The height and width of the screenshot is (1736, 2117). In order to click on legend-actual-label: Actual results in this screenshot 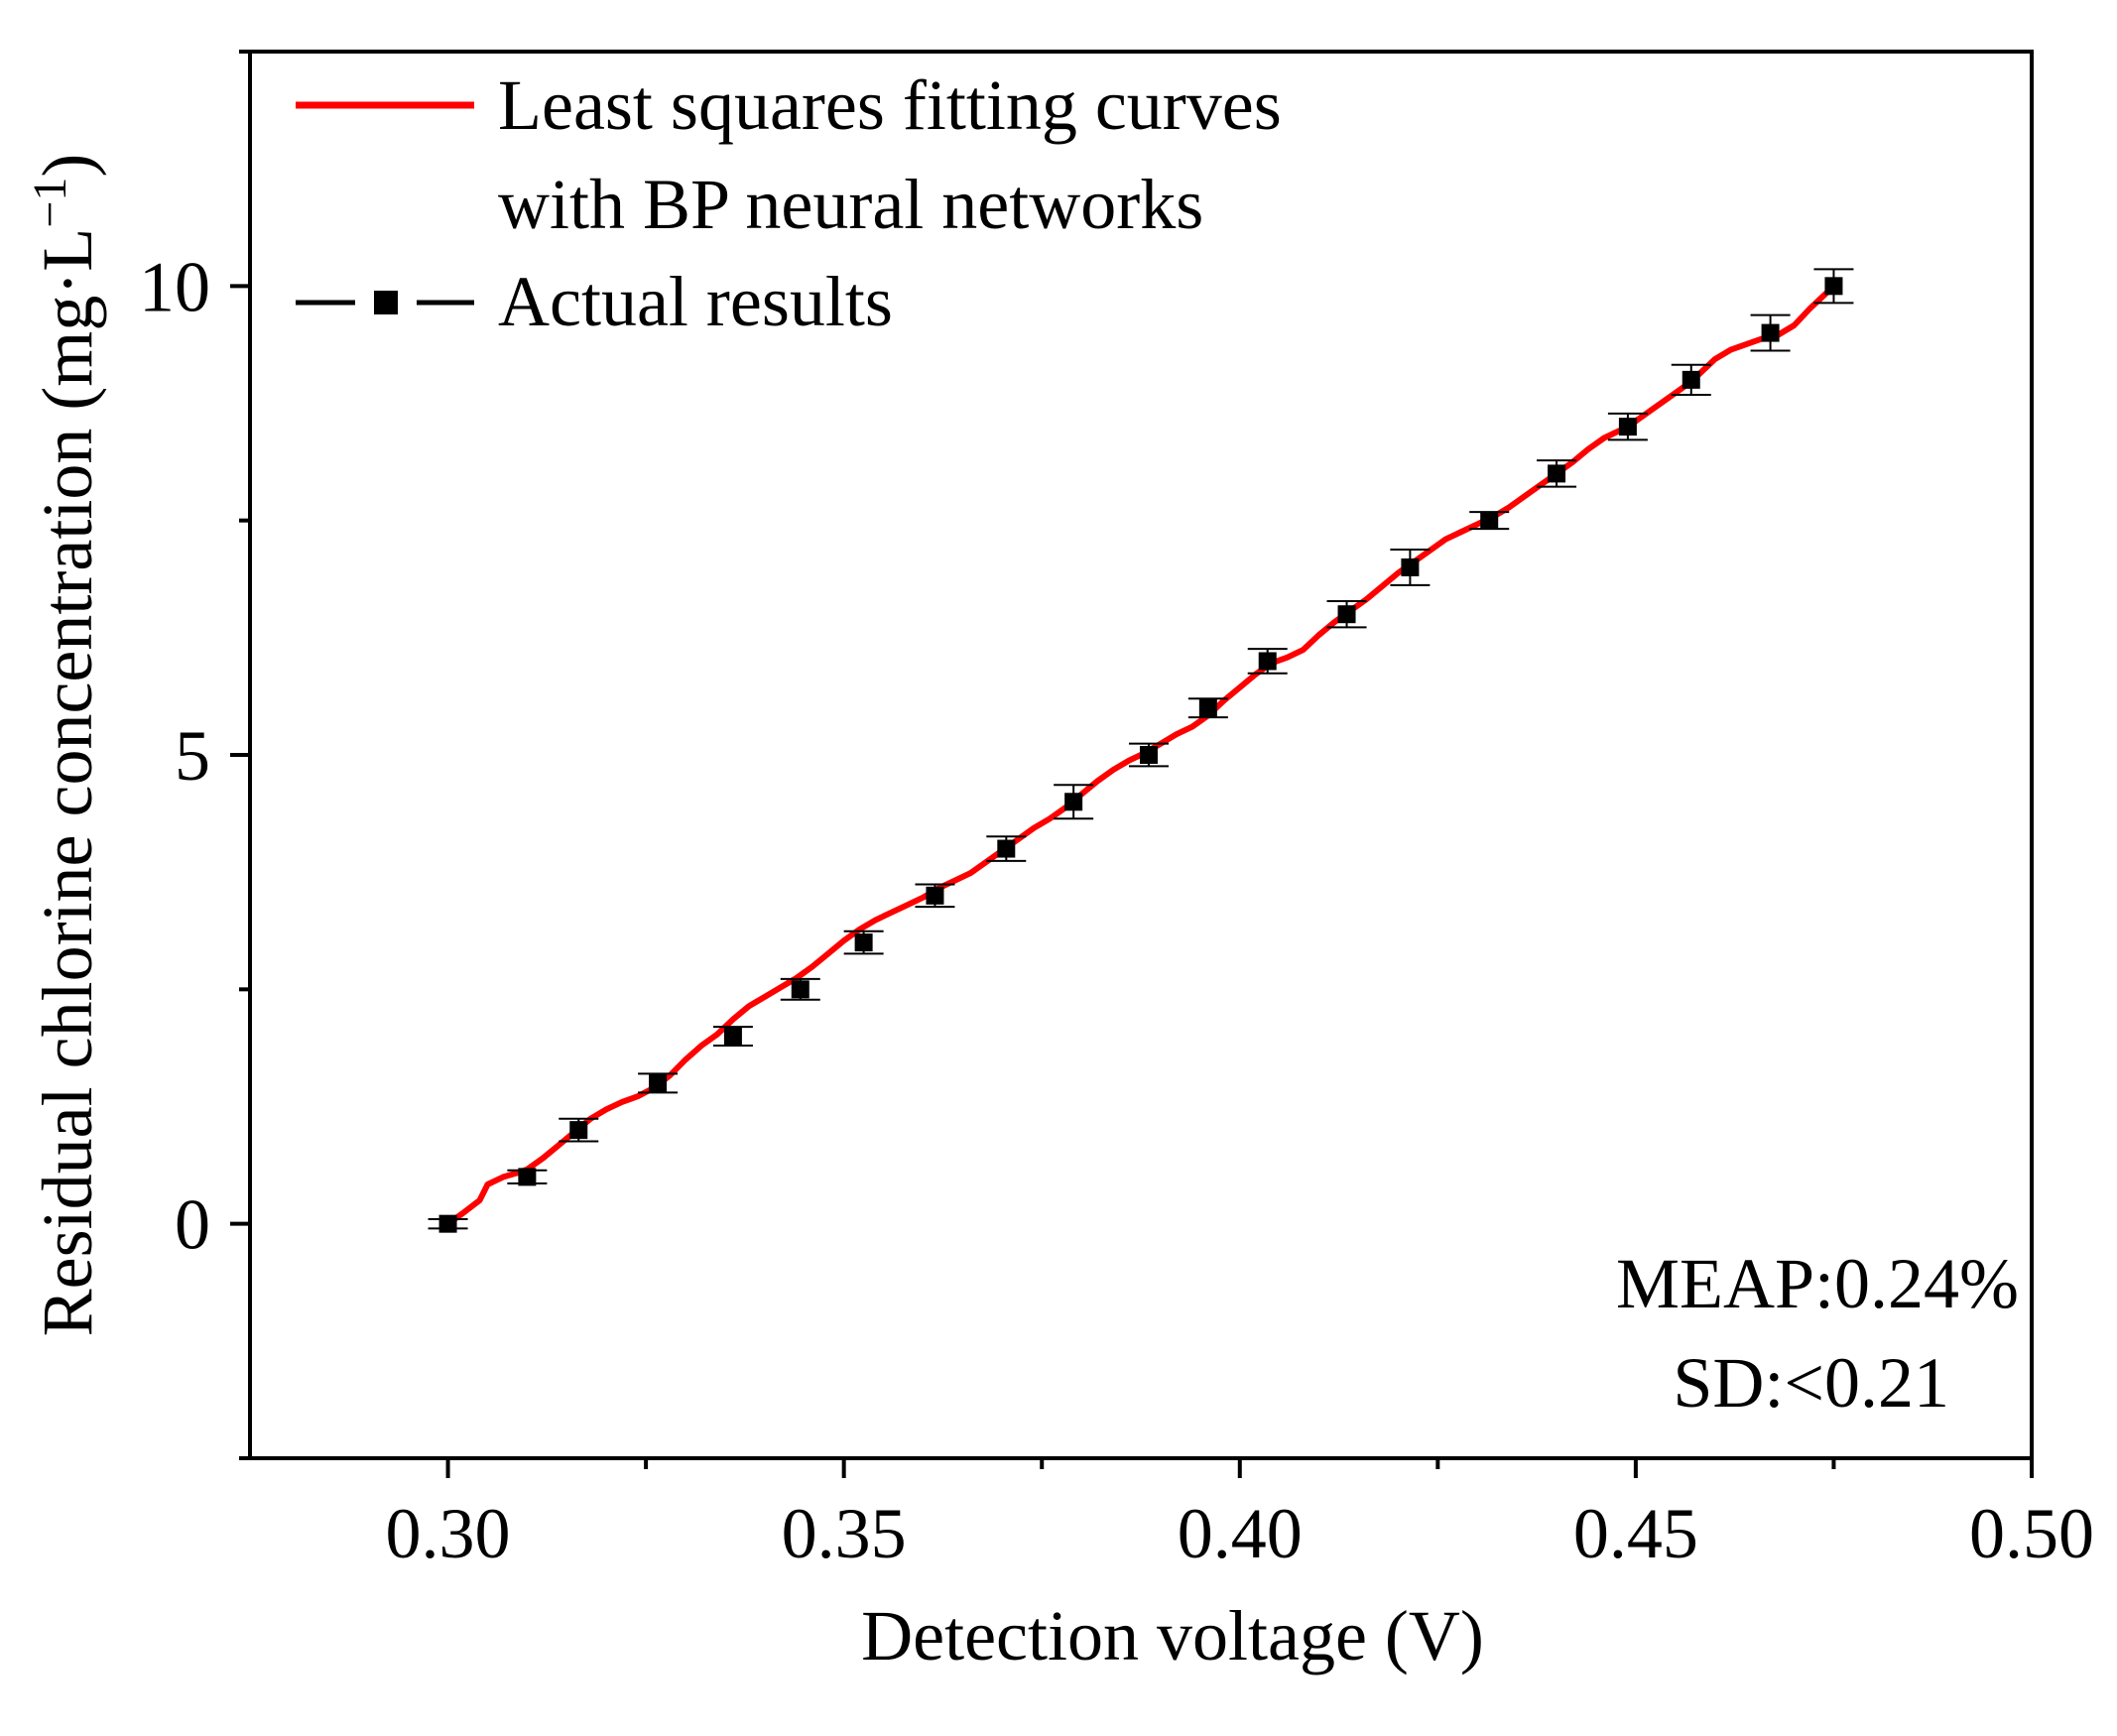, I will do `click(695, 301)`.